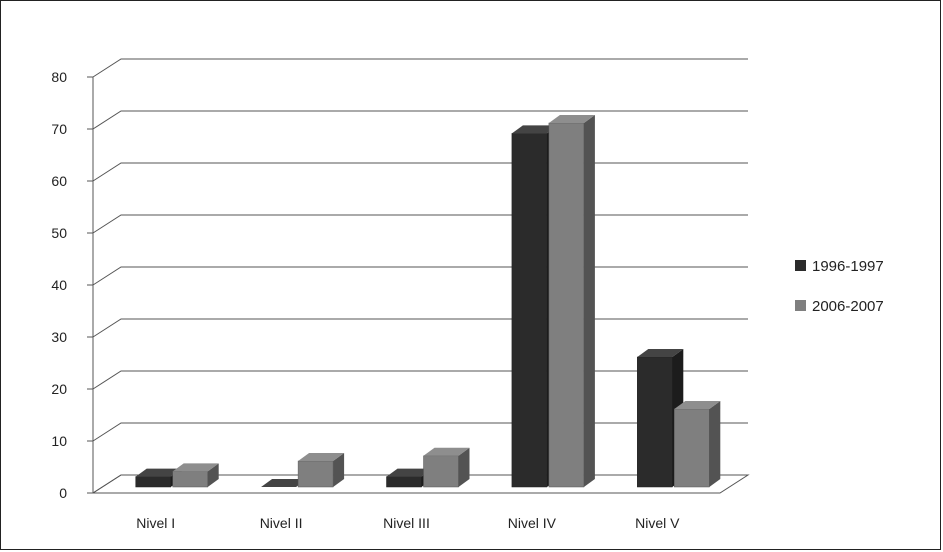 This screenshot has height=552, width=943. What do you see at coordinates (657, 523) in the screenshot?
I see `x-tick-label: Nivel V` at bounding box center [657, 523].